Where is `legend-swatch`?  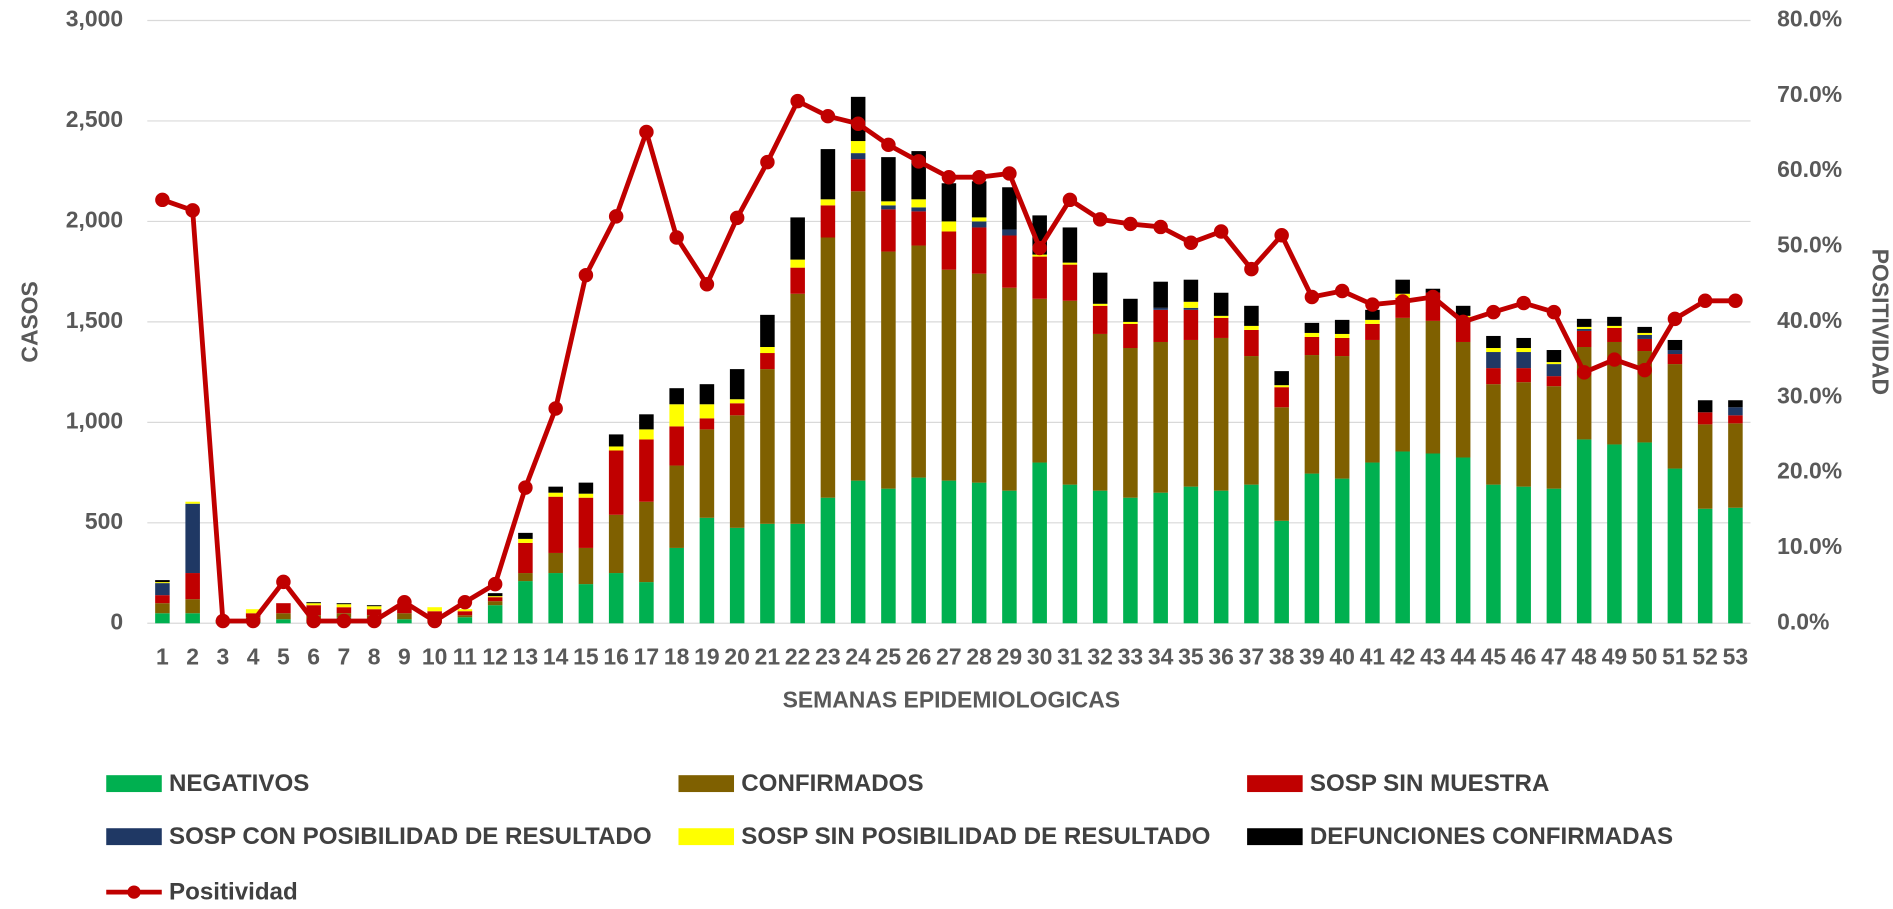 legend-swatch is located at coordinates (134, 784).